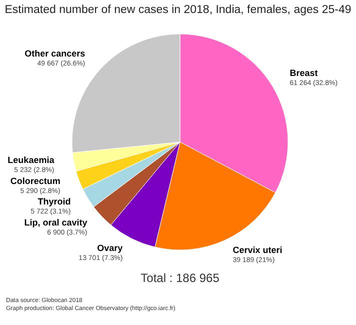 This screenshot has width=356, height=325. Describe the element at coordinates (180, 278) in the screenshot. I see `text: Total : 186 965` at that location.